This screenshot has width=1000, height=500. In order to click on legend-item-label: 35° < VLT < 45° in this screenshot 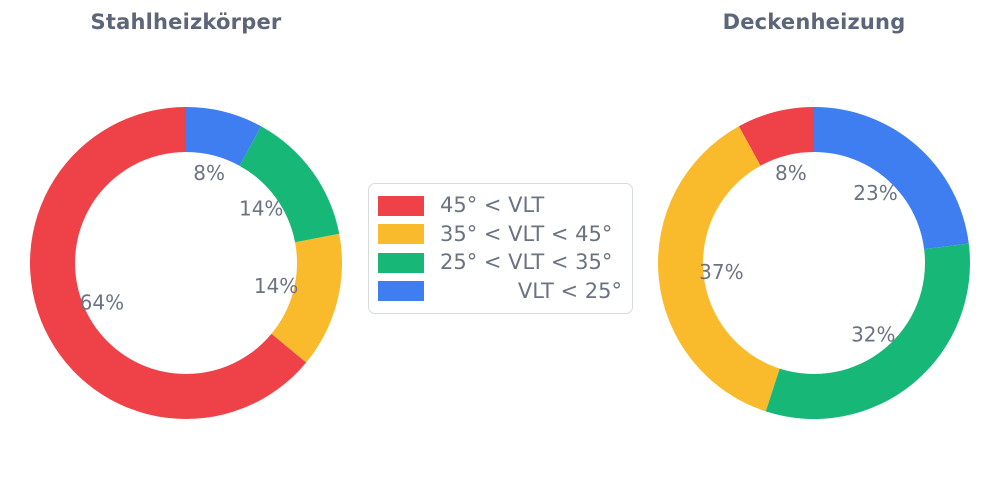, I will do `click(526, 233)`.